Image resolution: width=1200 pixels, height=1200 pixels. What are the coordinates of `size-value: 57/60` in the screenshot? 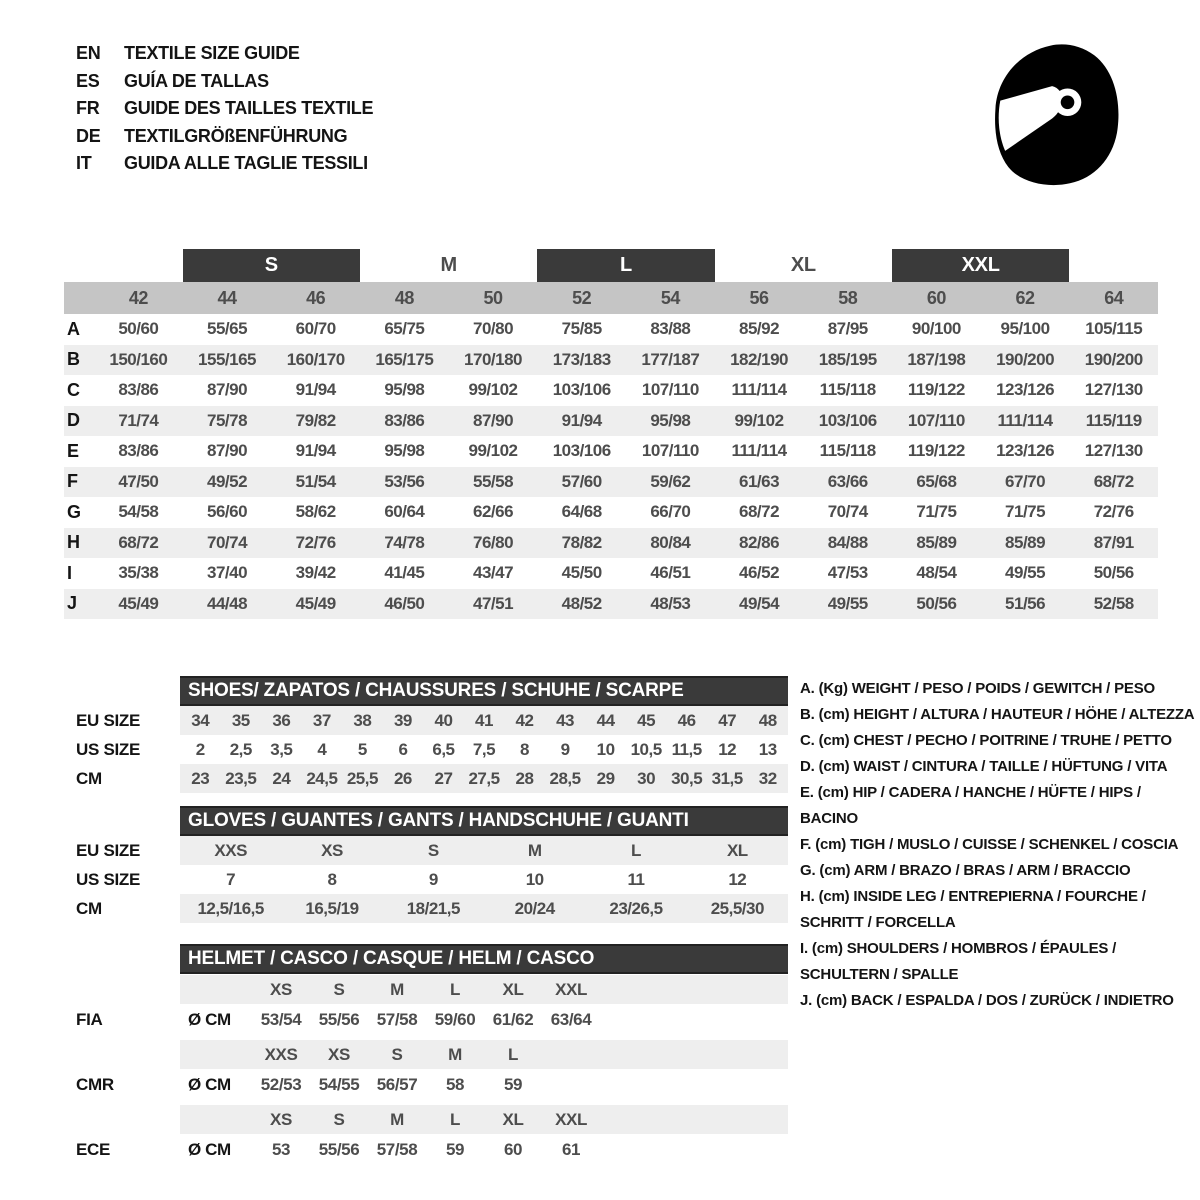 It's located at (582, 481).